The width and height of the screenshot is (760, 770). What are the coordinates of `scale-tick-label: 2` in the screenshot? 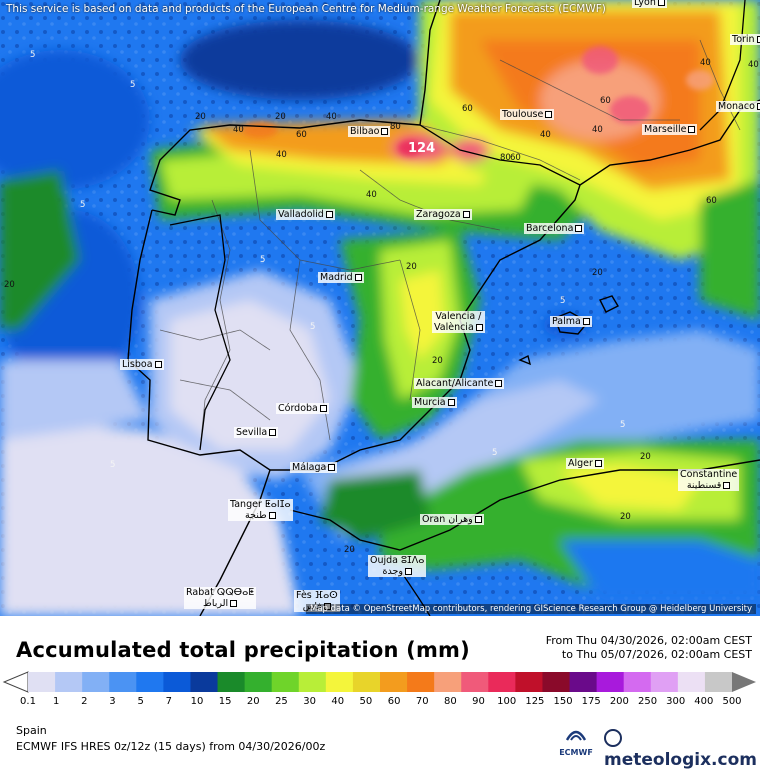 It's located at (84, 701).